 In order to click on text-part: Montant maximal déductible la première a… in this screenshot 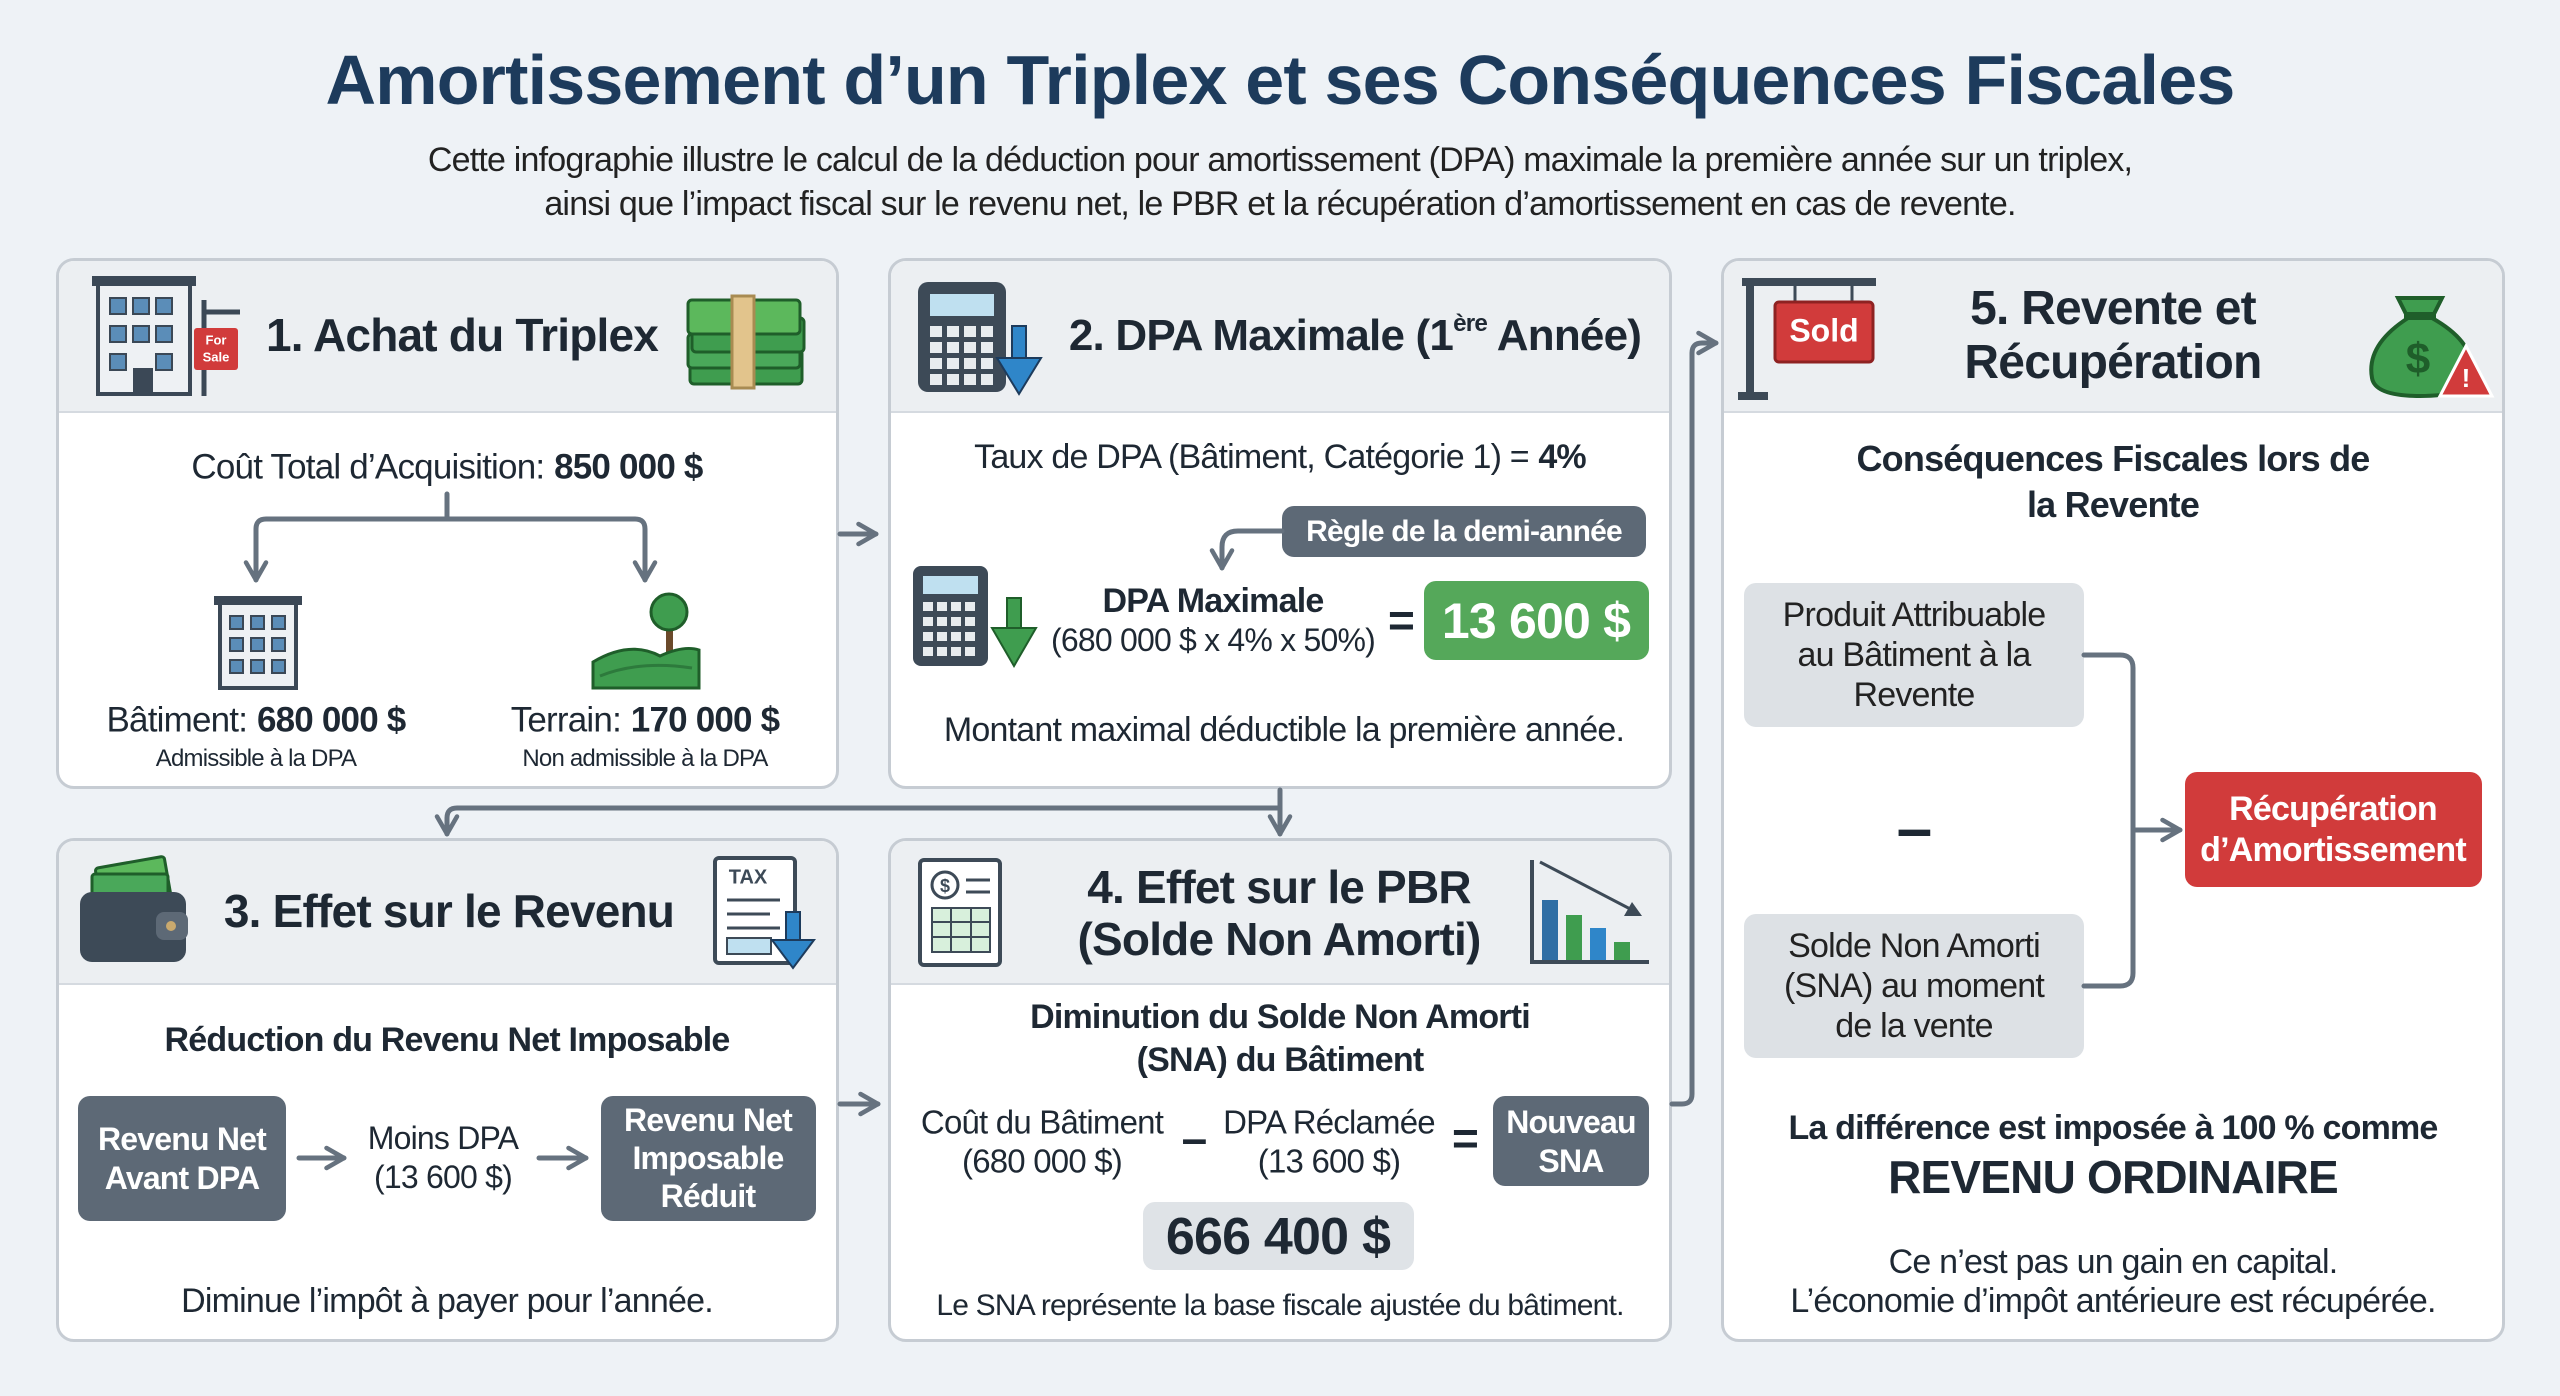, I will do `click(1284, 730)`.